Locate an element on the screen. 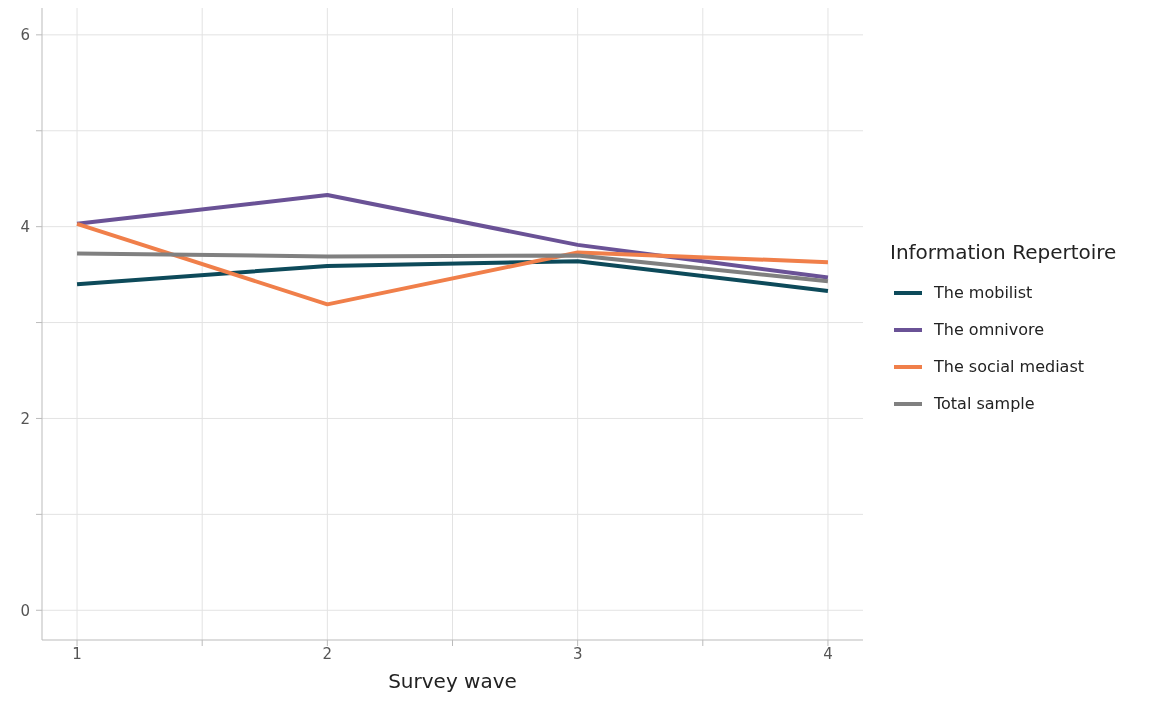 This screenshot has width=1166, height=710. y-tick-label: 0 is located at coordinates (25, 610).